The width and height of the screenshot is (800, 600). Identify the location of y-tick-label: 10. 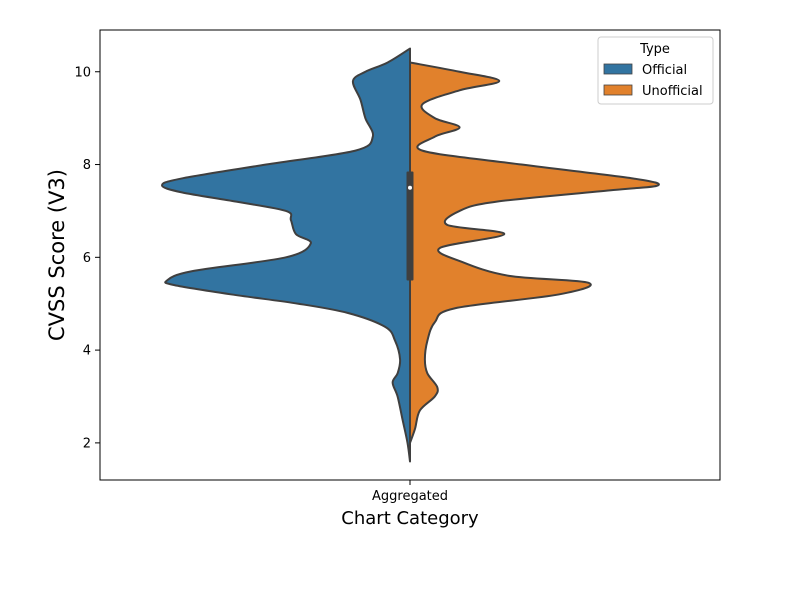
(82, 72).